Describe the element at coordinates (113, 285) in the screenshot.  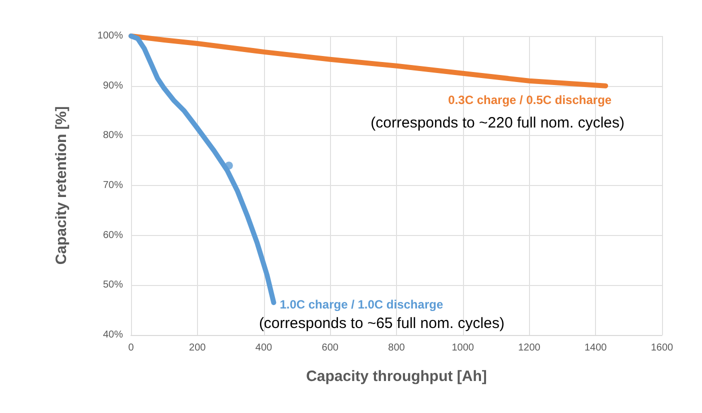
I see `y-tick-label: 50%` at that location.